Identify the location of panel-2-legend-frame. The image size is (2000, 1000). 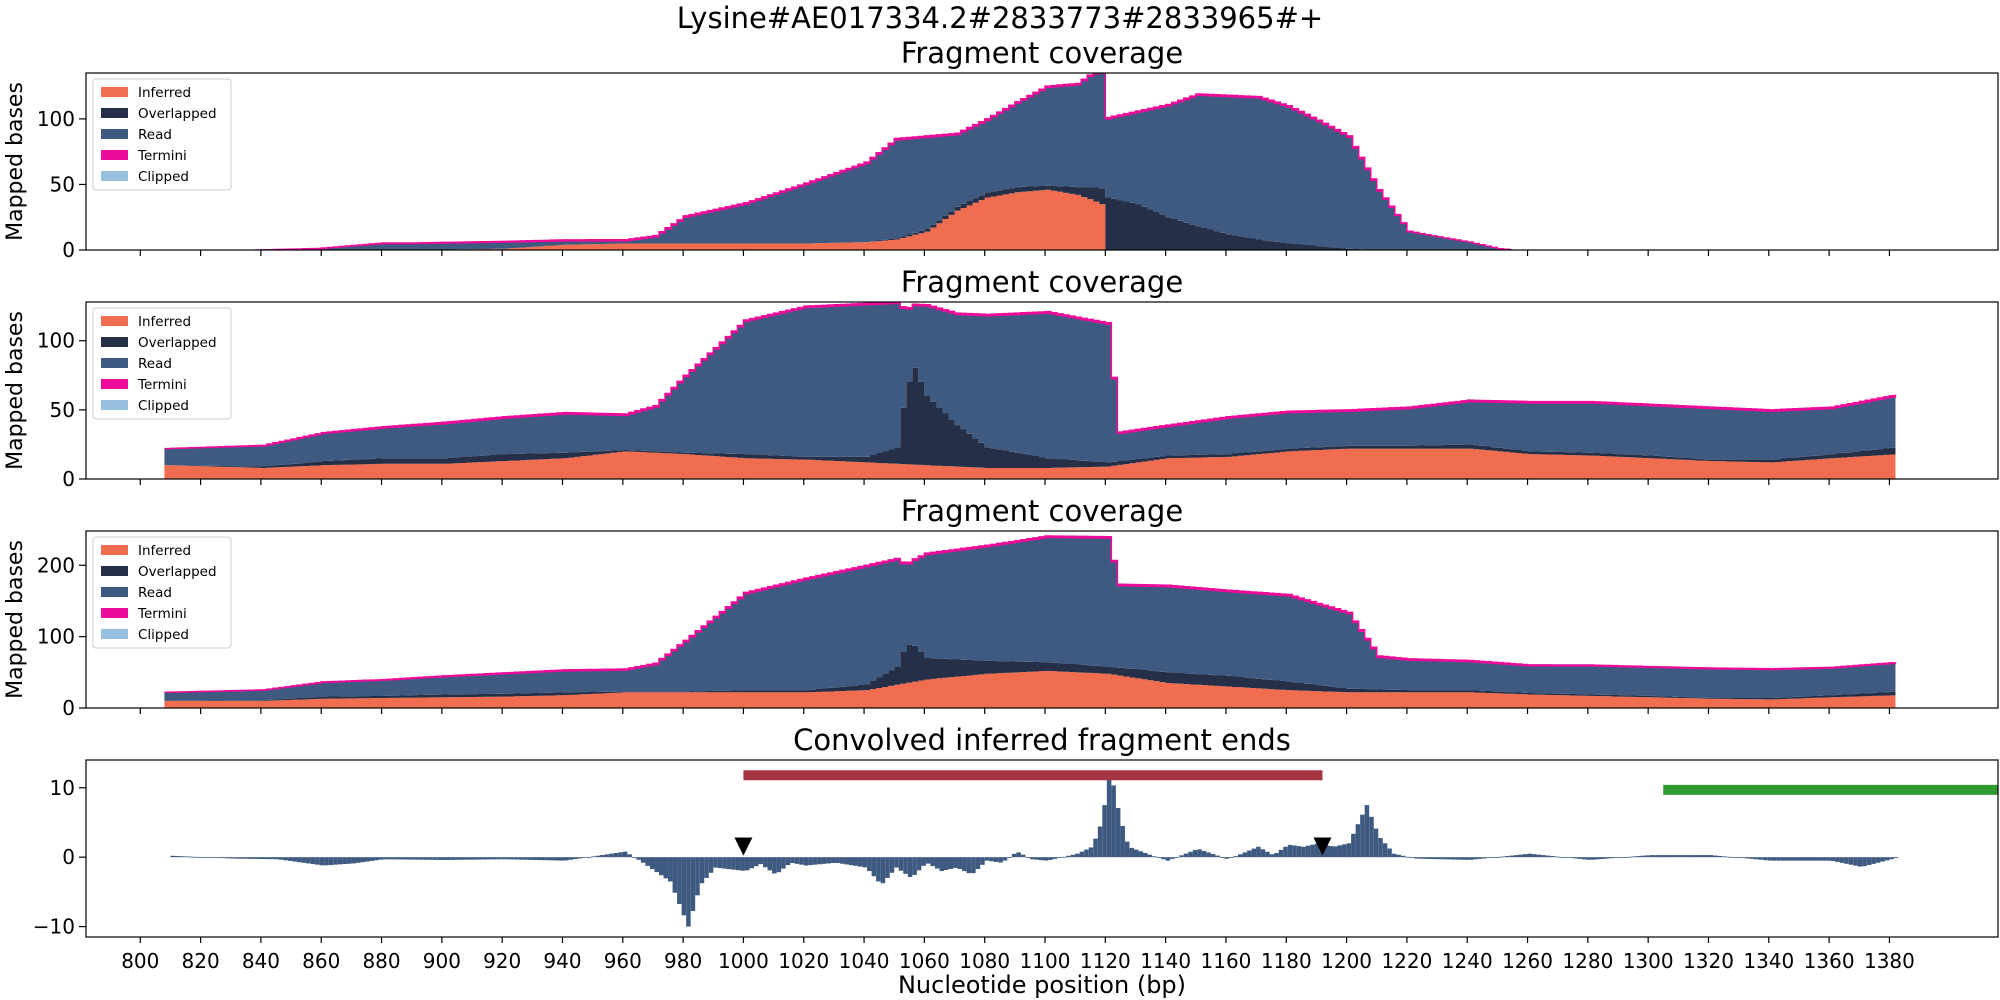
(162, 592).